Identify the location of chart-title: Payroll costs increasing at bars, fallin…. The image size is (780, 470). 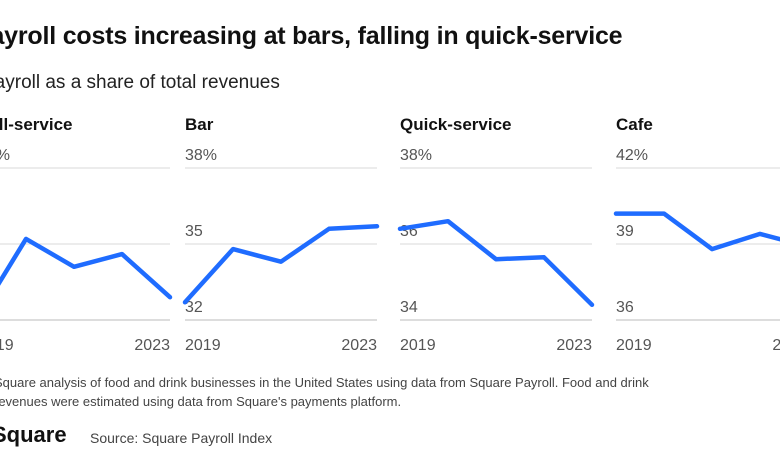
(311, 36).